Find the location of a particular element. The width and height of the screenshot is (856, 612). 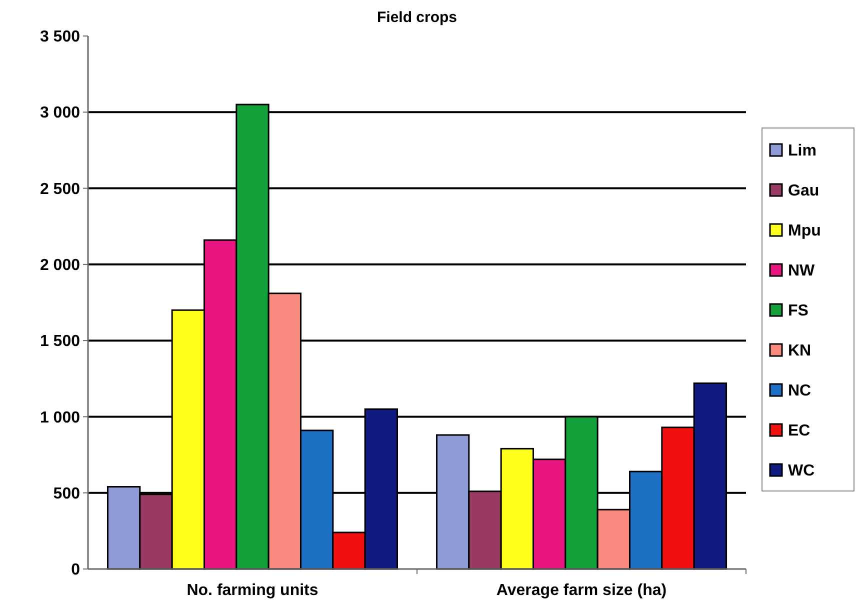

legend-label: Lim is located at coordinates (802, 151).